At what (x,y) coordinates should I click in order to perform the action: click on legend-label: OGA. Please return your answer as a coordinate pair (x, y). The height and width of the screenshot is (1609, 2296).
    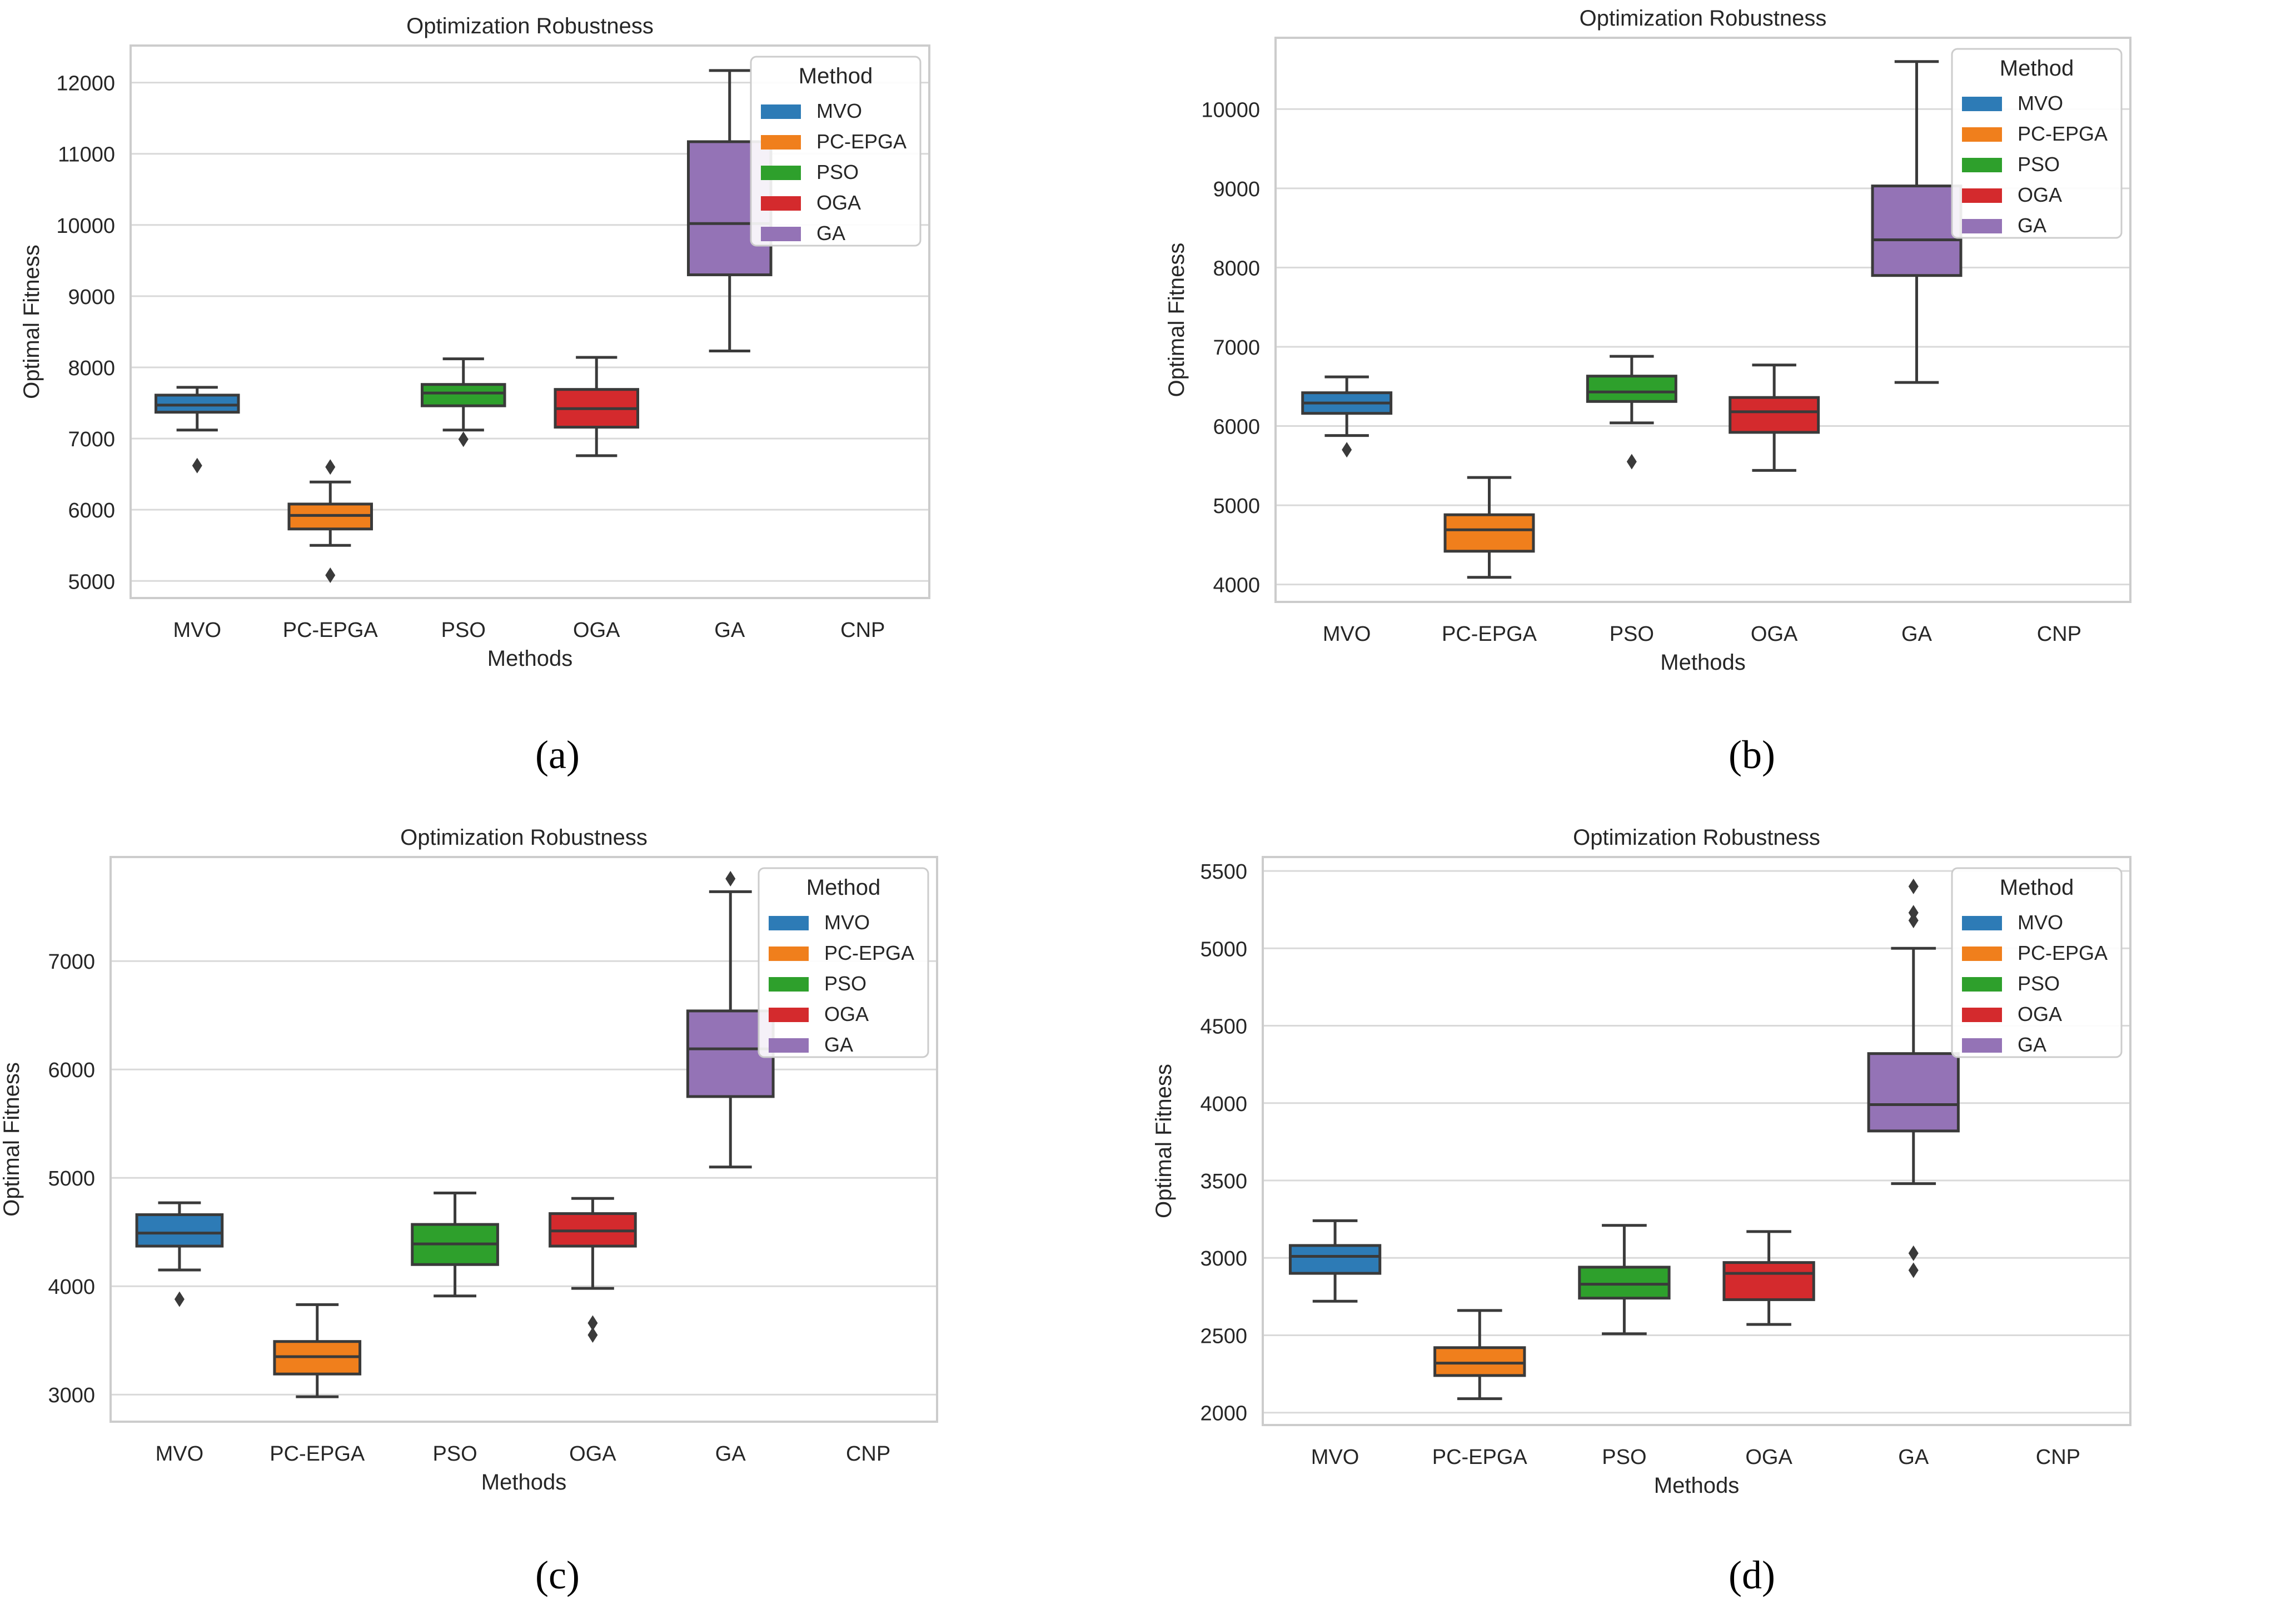
    Looking at the image, I should click on (846, 1014).